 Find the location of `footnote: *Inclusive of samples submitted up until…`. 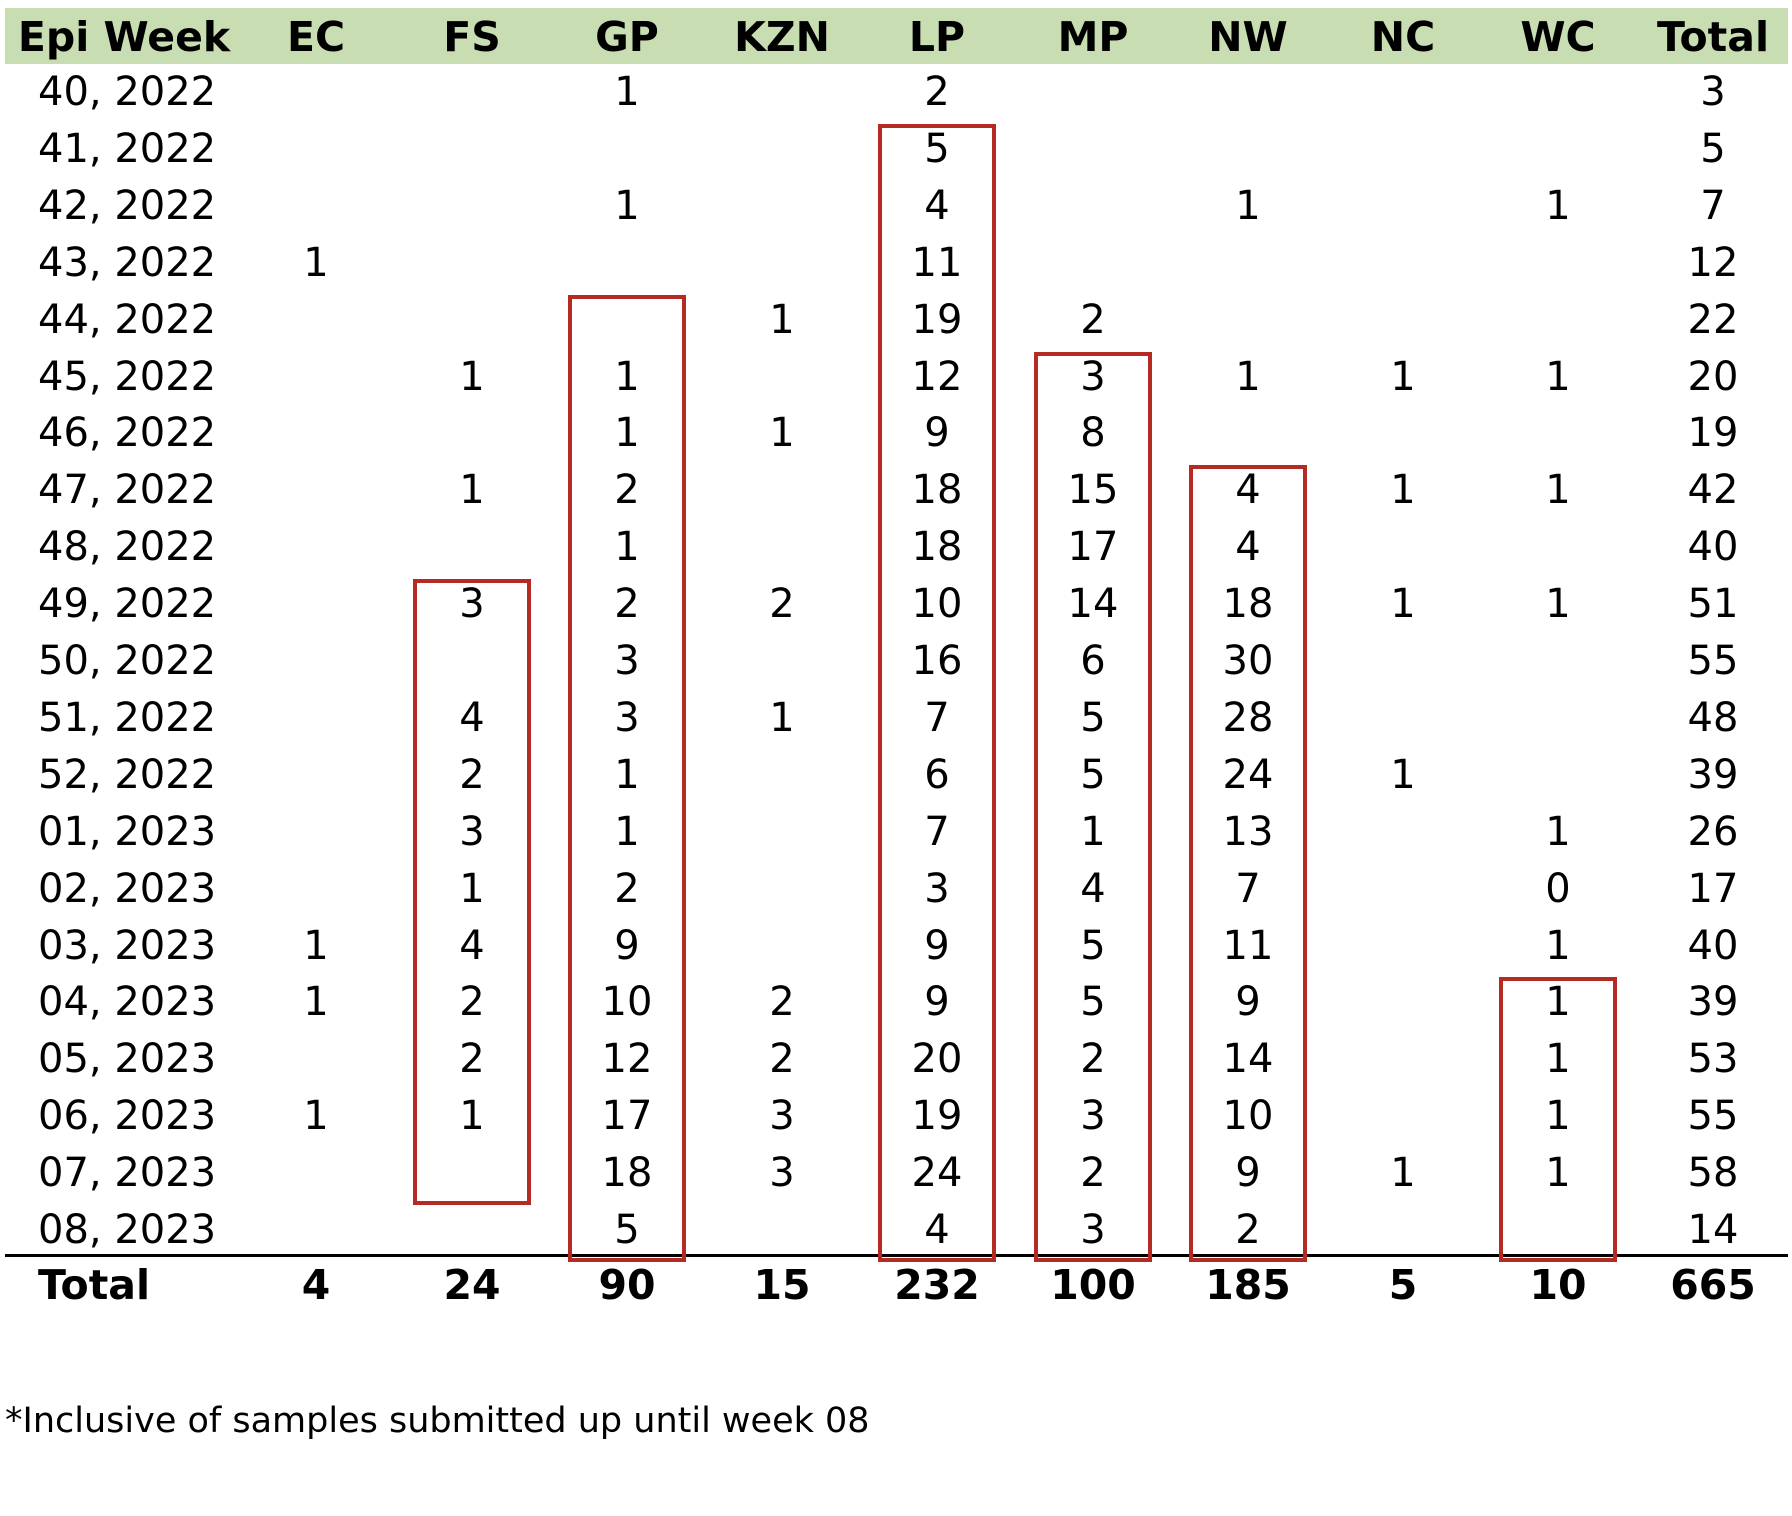

footnote: *Inclusive of samples submitted up until… is located at coordinates (437, 1421).